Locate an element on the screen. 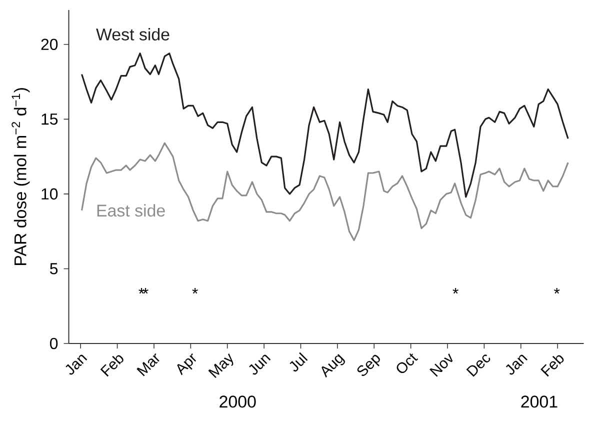  y-tick-label: 15 is located at coordinates (50, 119).